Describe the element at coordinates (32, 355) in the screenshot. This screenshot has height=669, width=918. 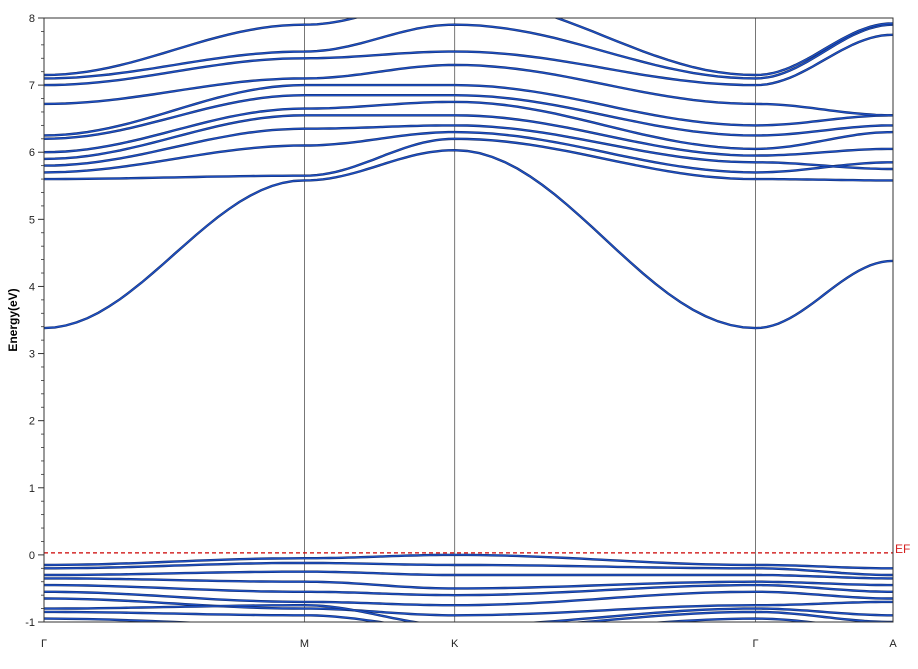
I see `y-tick-label: 3` at that location.